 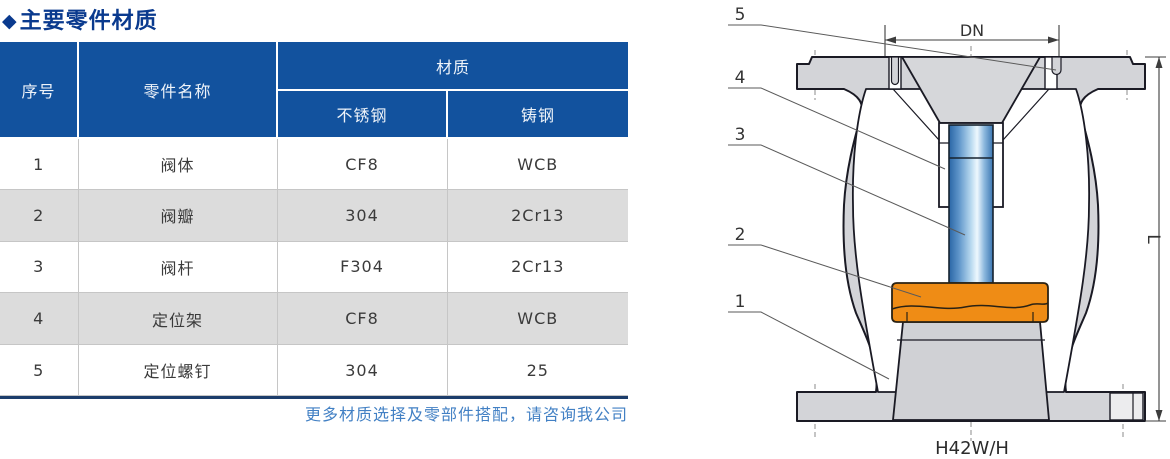 I want to click on page-title: ◆主要零件材质, so click(x=80, y=19).